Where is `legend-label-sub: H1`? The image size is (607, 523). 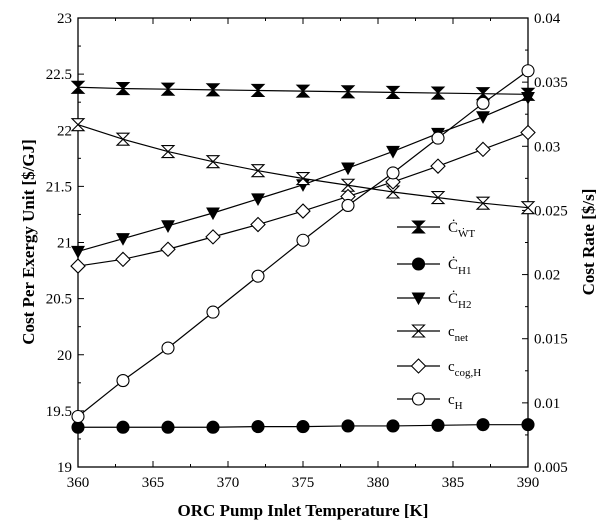 legend-label-sub: H1 is located at coordinates (464, 271).